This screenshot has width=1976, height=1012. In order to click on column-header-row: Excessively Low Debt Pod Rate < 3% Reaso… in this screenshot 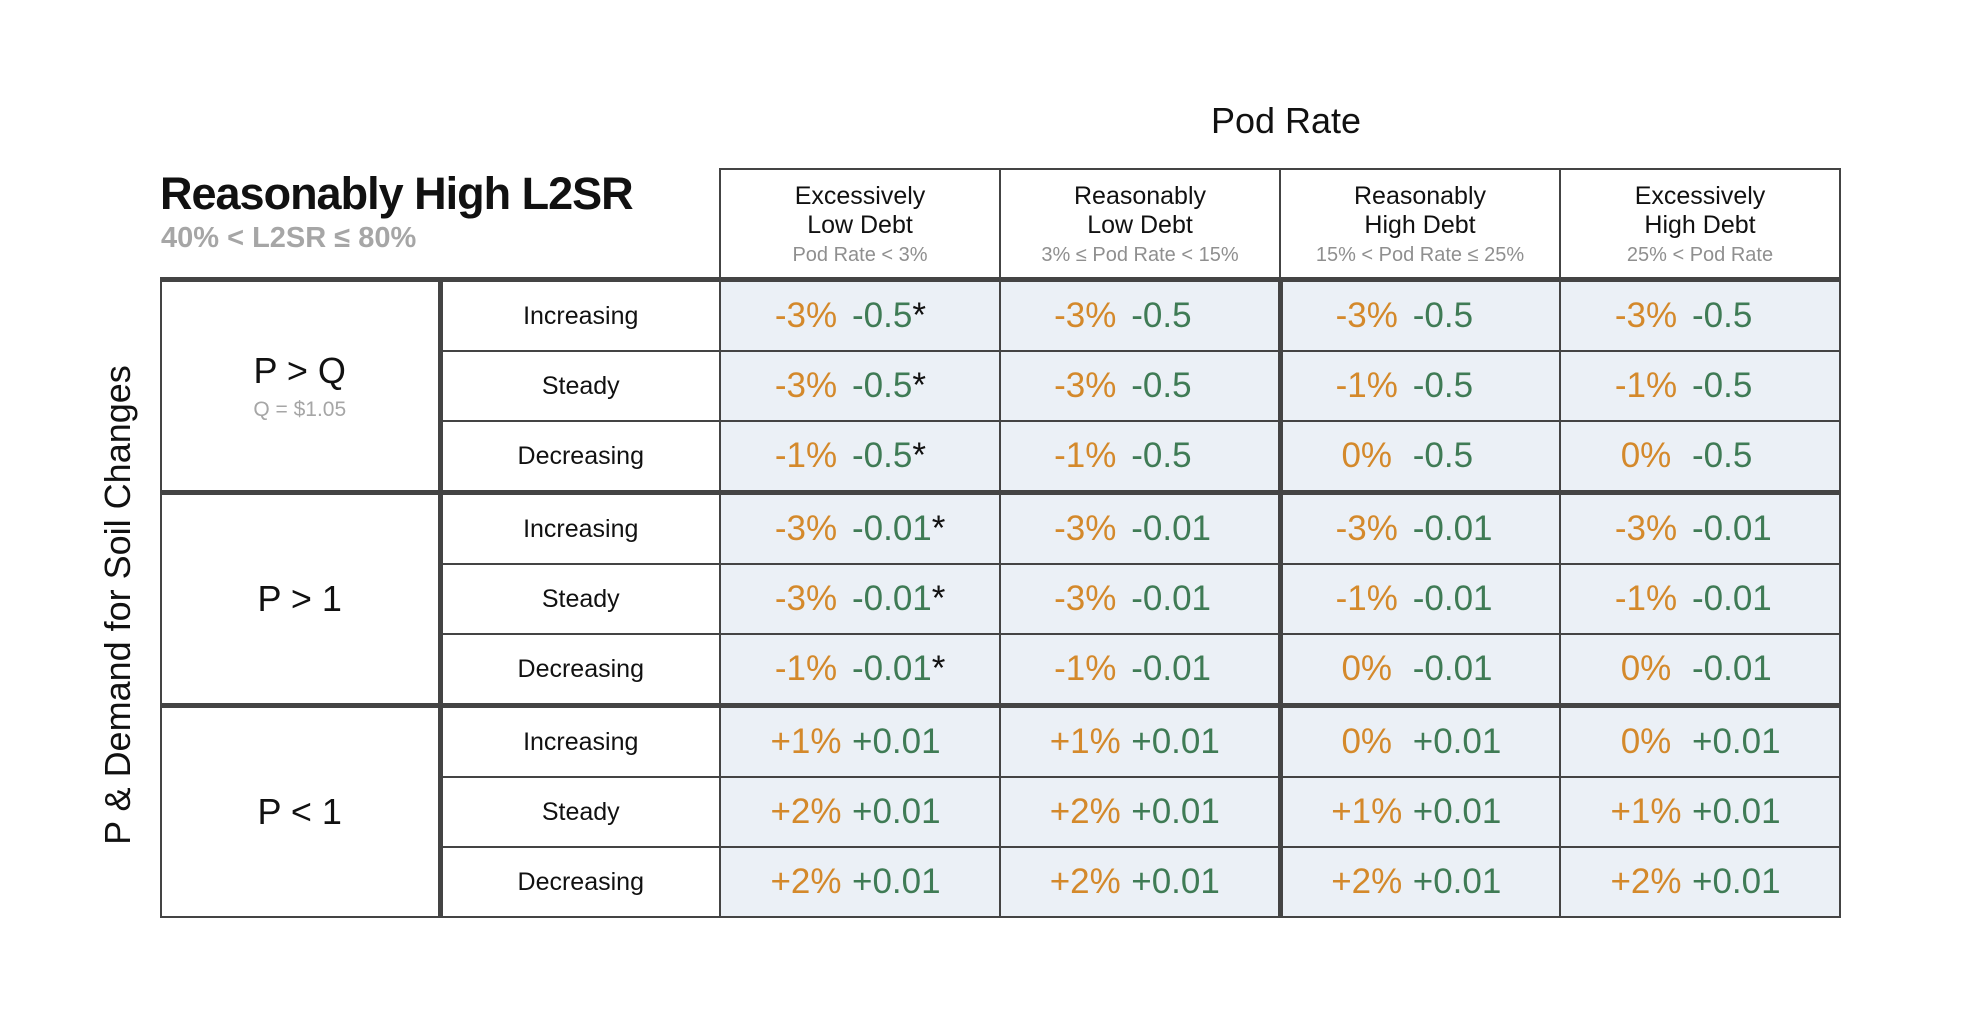, I will do `click(1001, 224)`.